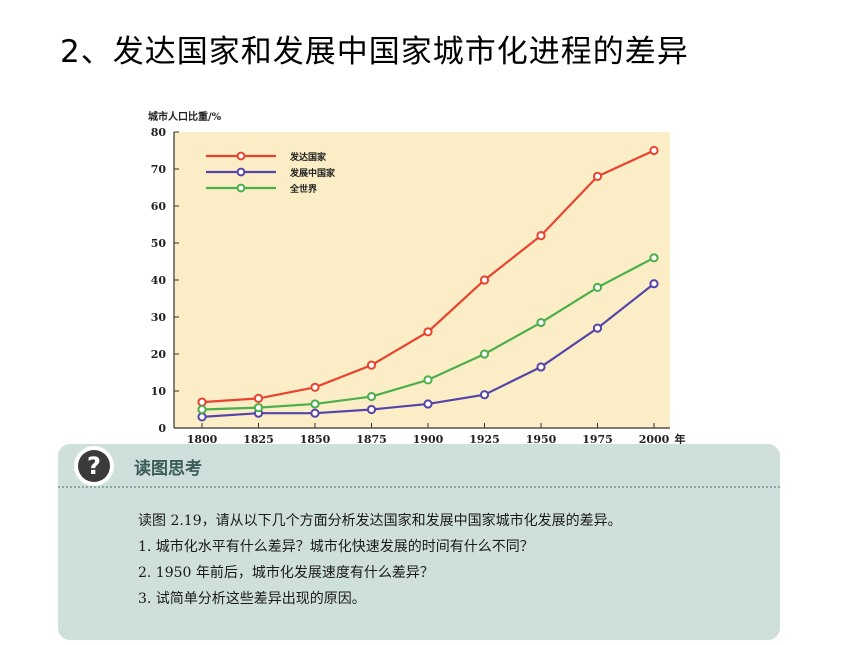 The height and width of the screenshot is (645, 860). I want to click on x-tick-label: 1975, so click(597, 439).